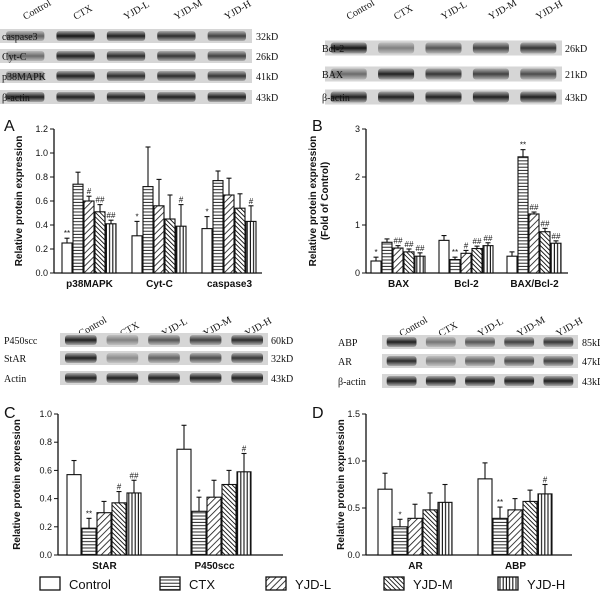  I want to click on category-label: Cyt-C, so click(159, 284).